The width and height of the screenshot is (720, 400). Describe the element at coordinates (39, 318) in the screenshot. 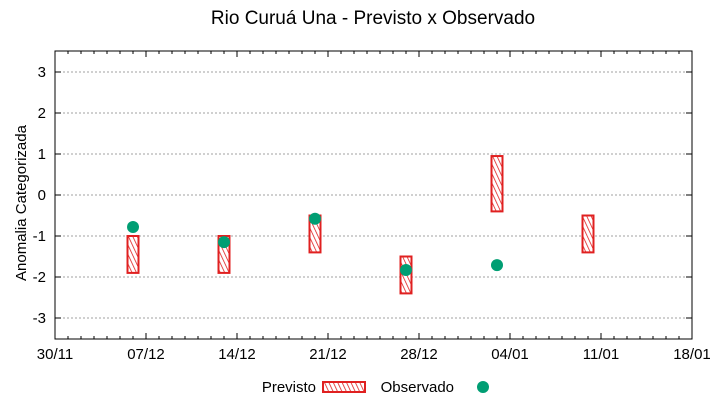

I see `y-tick-label: -3` at that location.